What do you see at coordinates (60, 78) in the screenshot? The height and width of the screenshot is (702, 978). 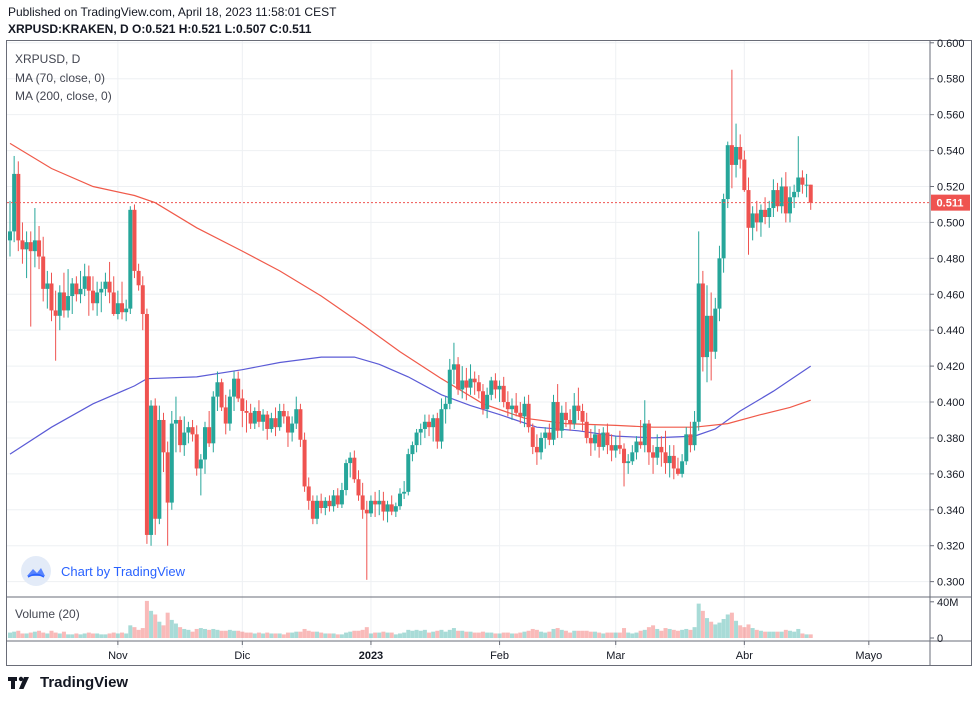 I see `legend-ma70: MA (70, close, 0)` at bounding box center [60, 78].